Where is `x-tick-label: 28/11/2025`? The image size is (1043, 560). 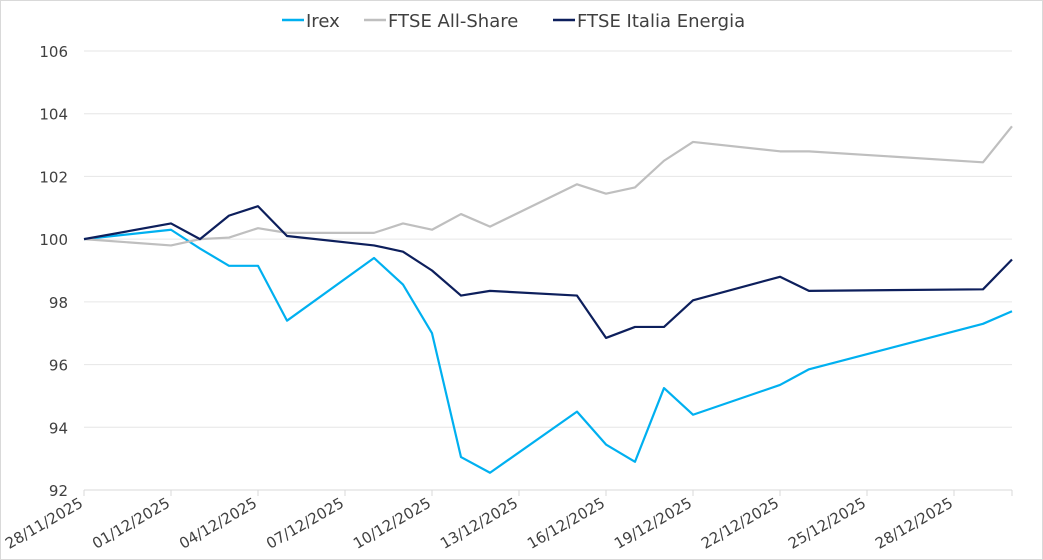 x-tick-label: 28/11/2025 is located at coordinates (44, 523).